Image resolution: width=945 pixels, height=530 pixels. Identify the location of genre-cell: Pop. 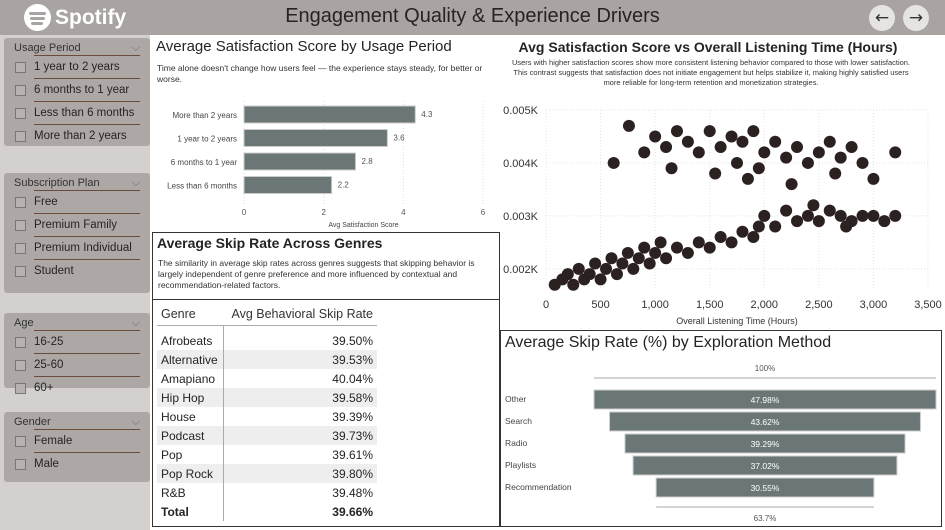
(191, 454).